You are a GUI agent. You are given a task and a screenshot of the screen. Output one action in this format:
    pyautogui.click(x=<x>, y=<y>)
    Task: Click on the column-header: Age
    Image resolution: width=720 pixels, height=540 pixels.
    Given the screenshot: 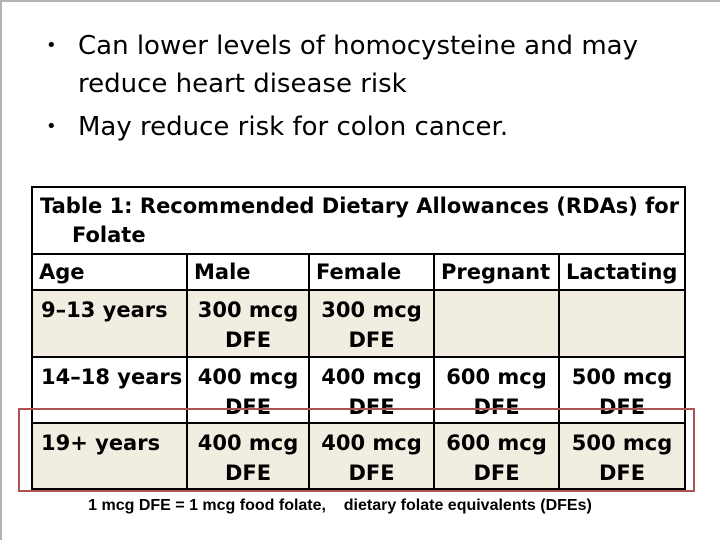 What is the action you would take?
    pyautogui.click(x=109, y=272)
    